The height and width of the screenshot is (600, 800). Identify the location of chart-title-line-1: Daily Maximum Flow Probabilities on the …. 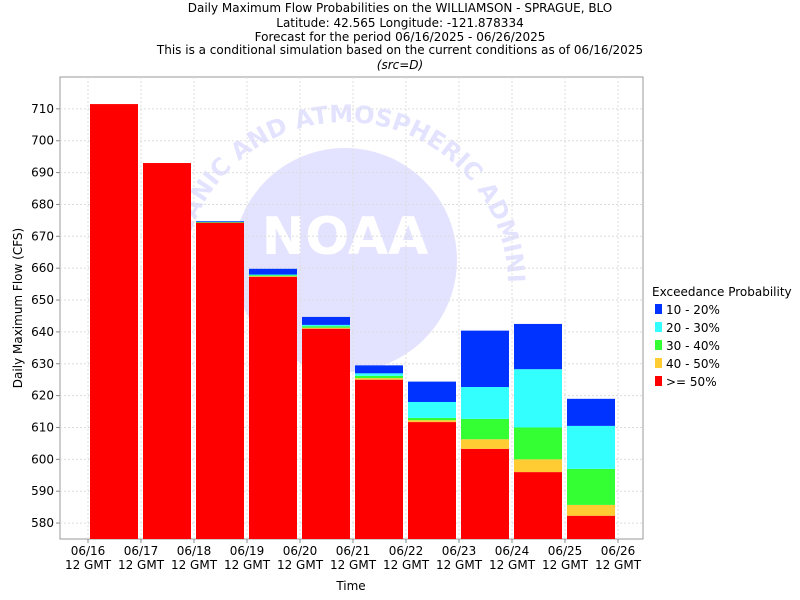
(400, 8).